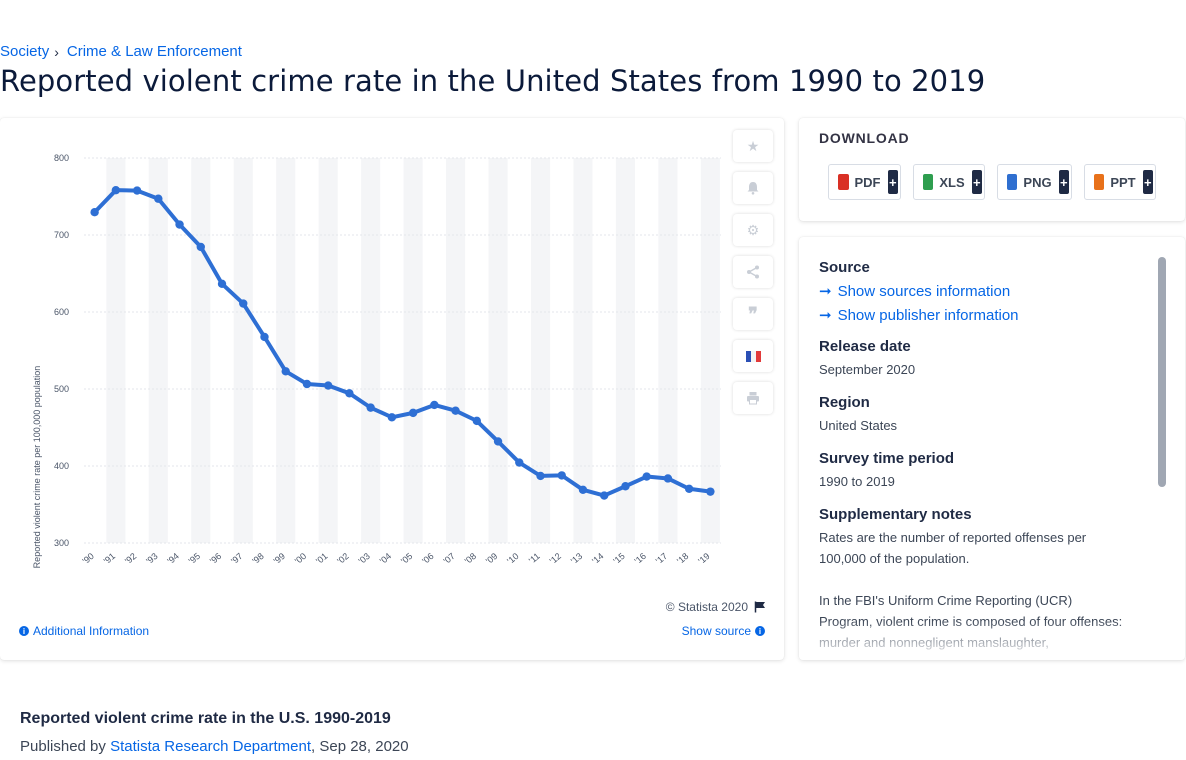  Describe the element at coordinates (211, 746) in the screenshot. I see `publisher-link: Statista Research Department` at that location.